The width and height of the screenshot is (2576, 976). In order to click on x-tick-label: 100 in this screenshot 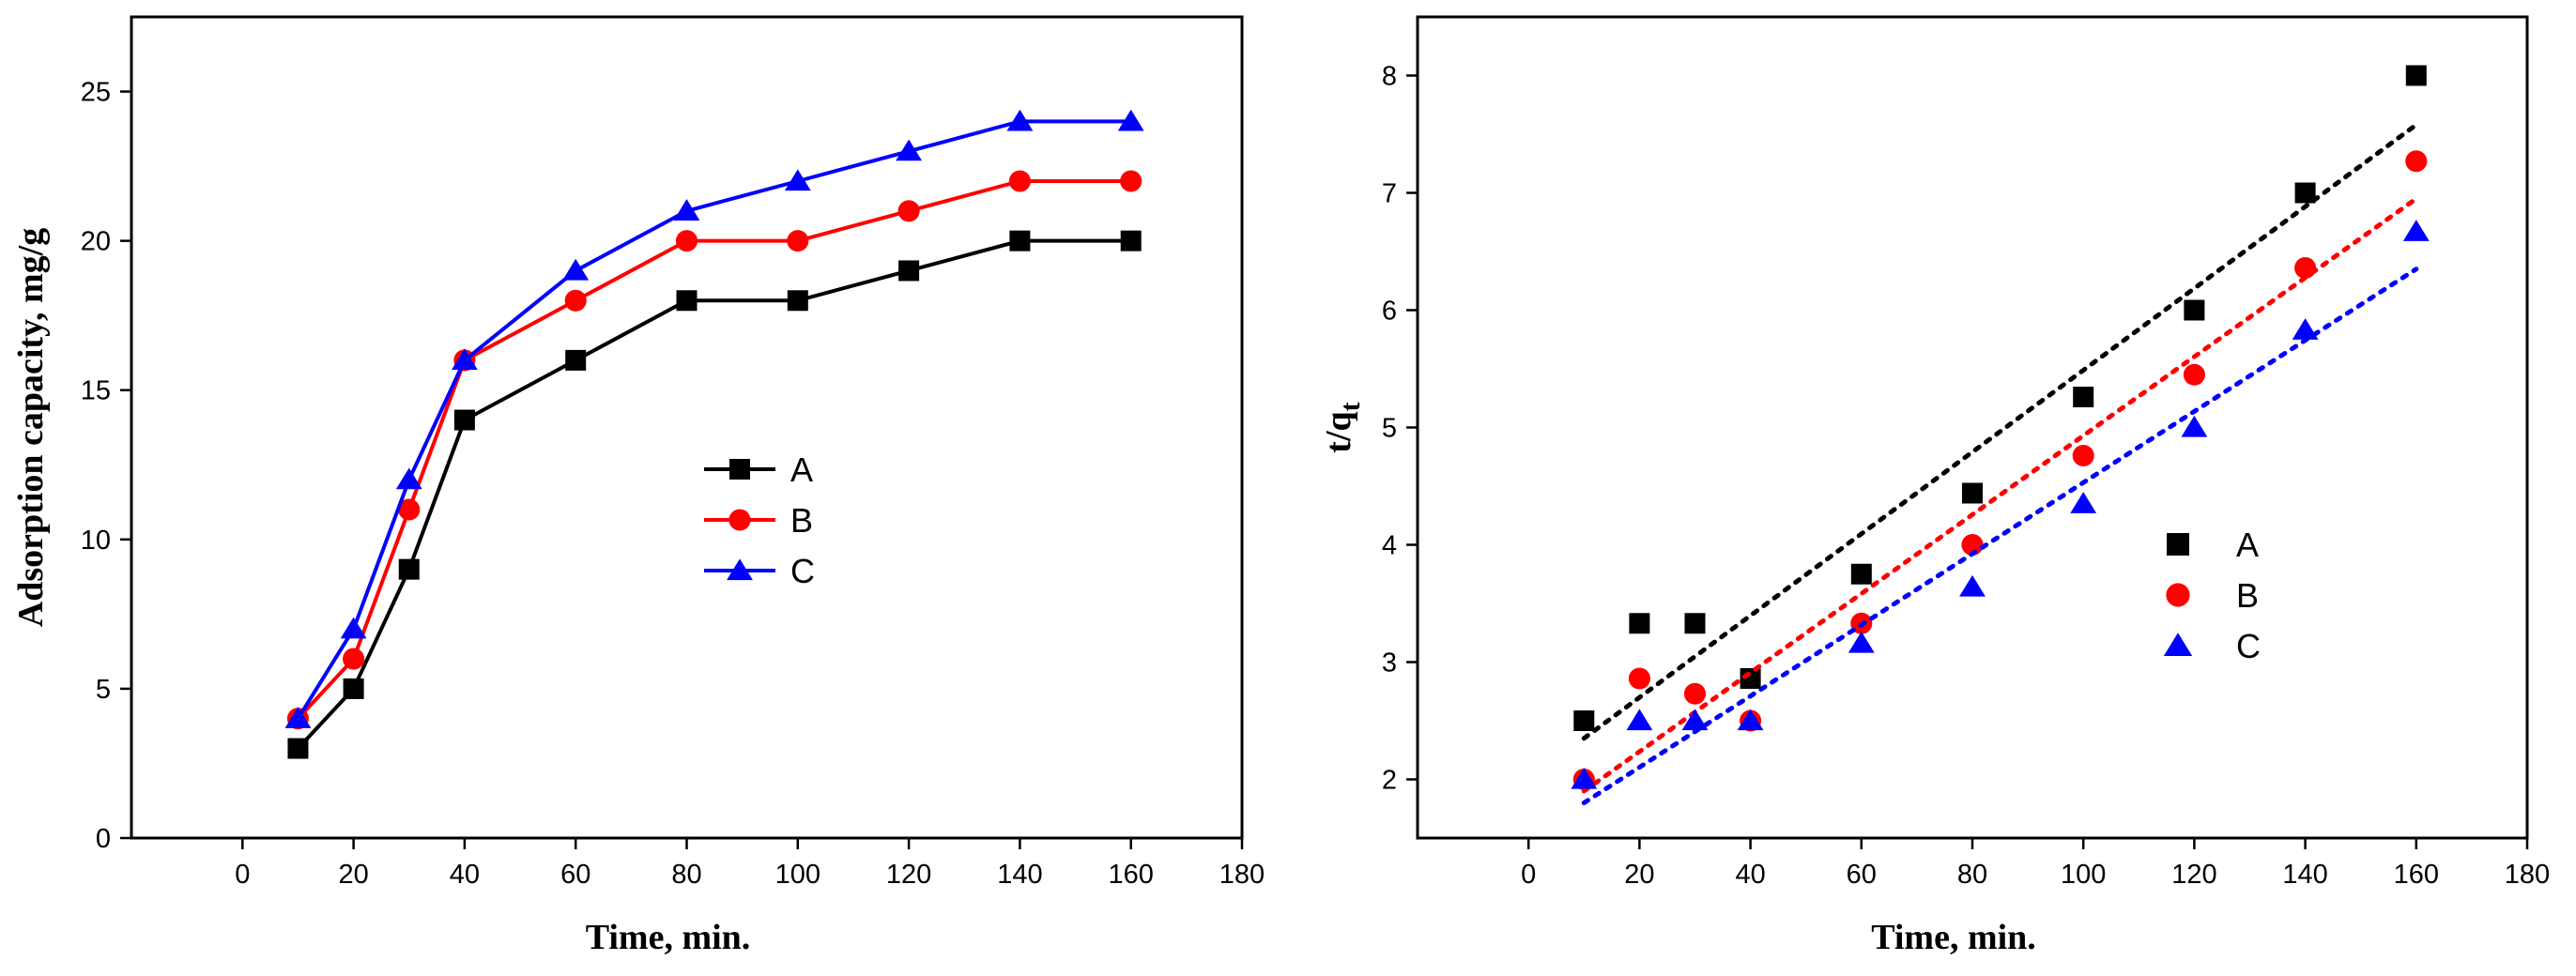, I will do `click(2084, 875)`.